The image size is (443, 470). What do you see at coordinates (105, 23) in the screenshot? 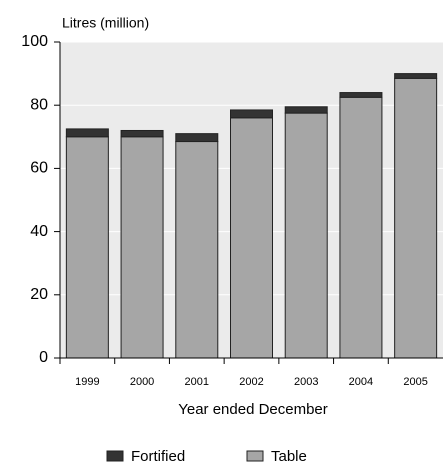
I see `y-axis-label: Litres (million)` at bounding box center [105, 23].